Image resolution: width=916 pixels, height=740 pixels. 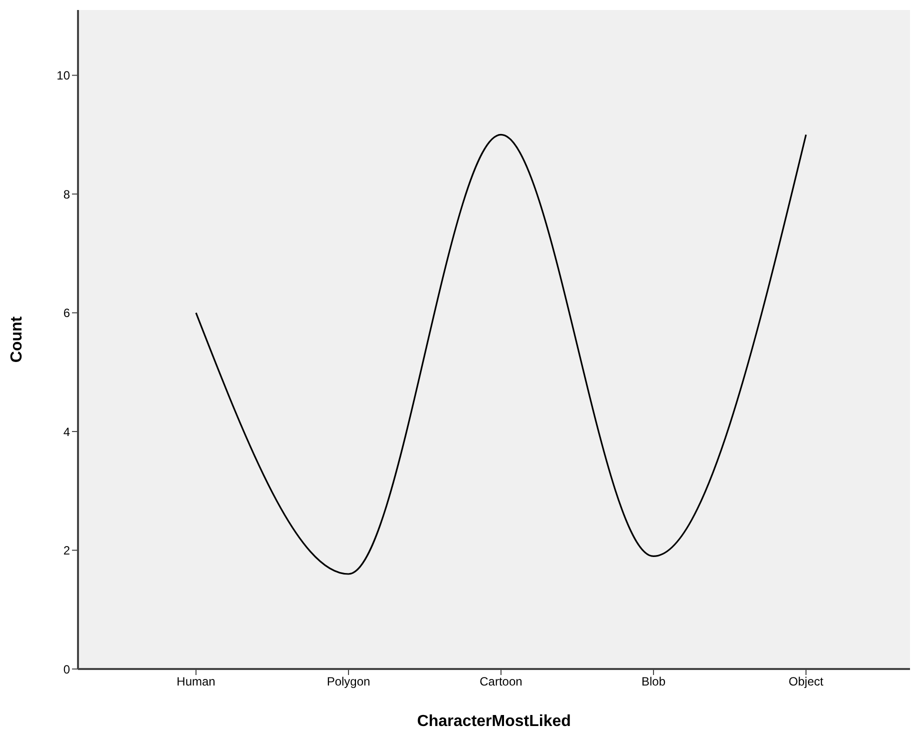 I want to click on x-tick-label: Human, so click(x=196, y=681).